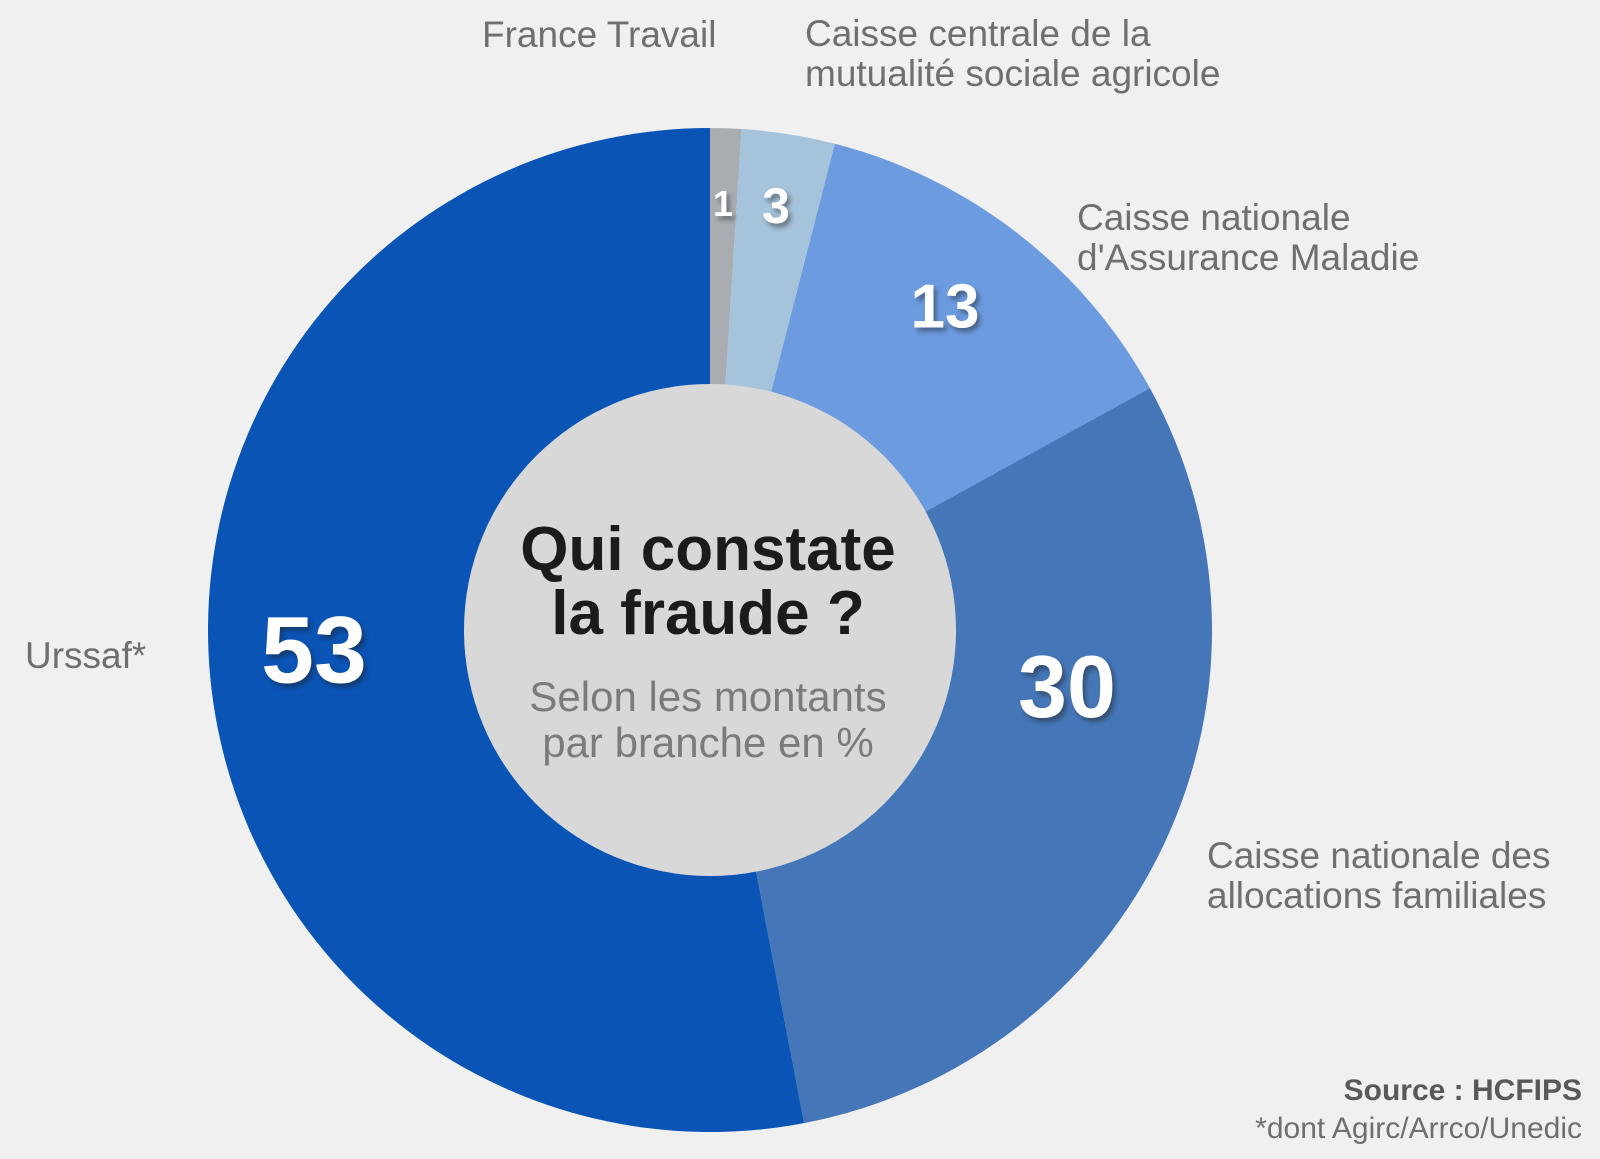 The height and width of the screenshot is (1159, 1600). I want to click on source-block: Source : HCFIPS *dont Agirc/Arrco/Unedic, so click(1418, 1110).